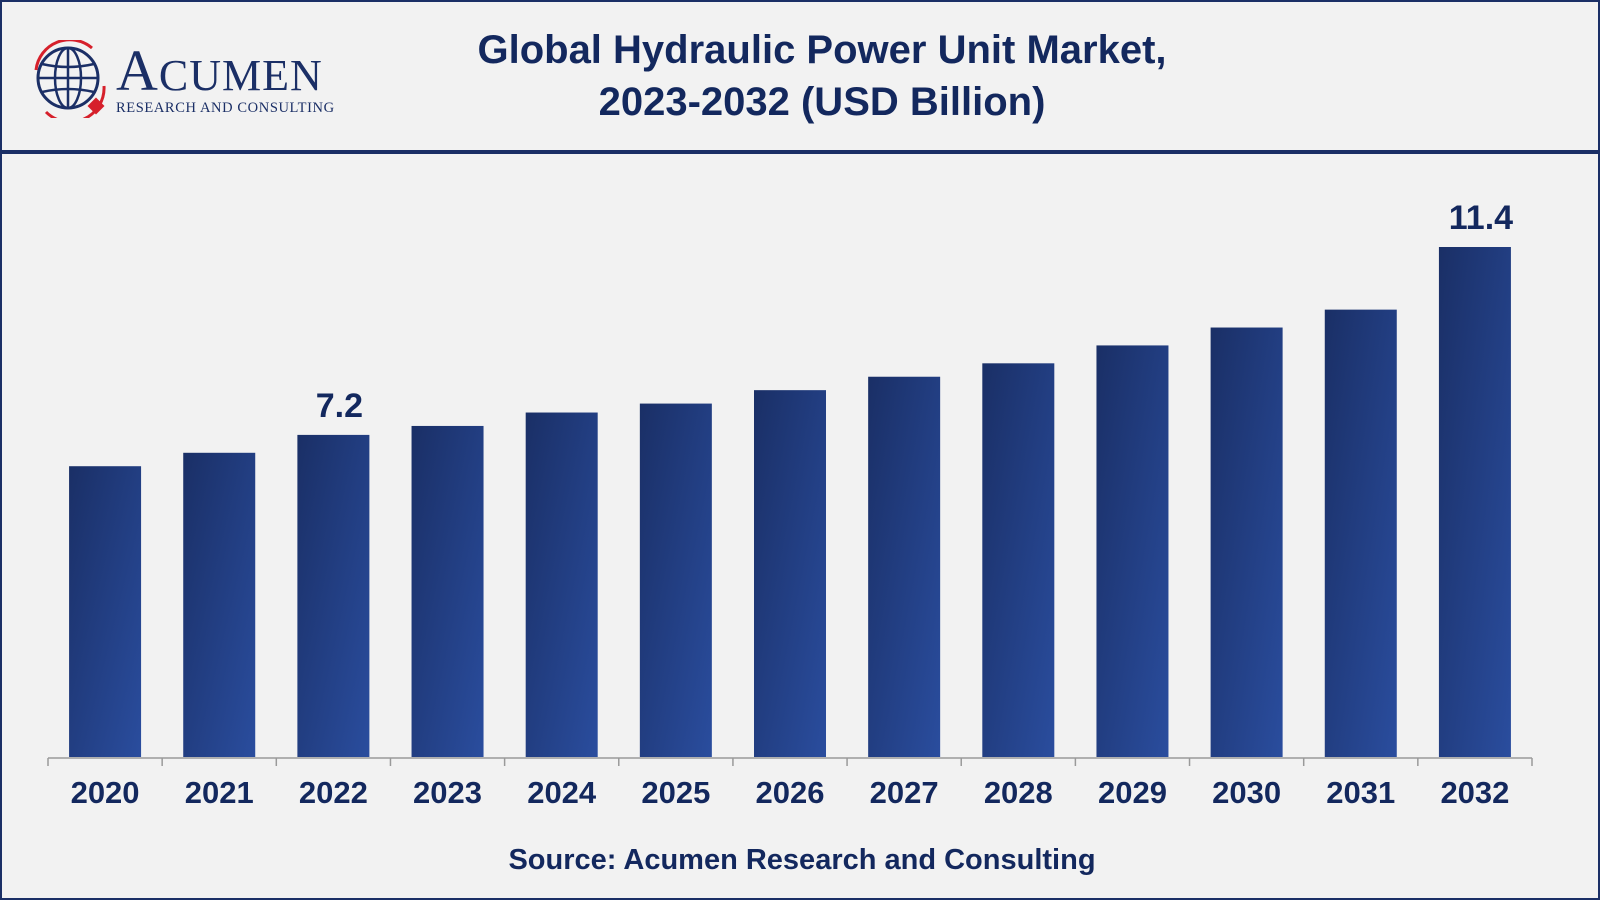  What do you see at coordinates (225, 108) in the screenshot?
I see `logo-subtitle: RESEARCH AND CONSULTING` at bounding box center [225, 108].